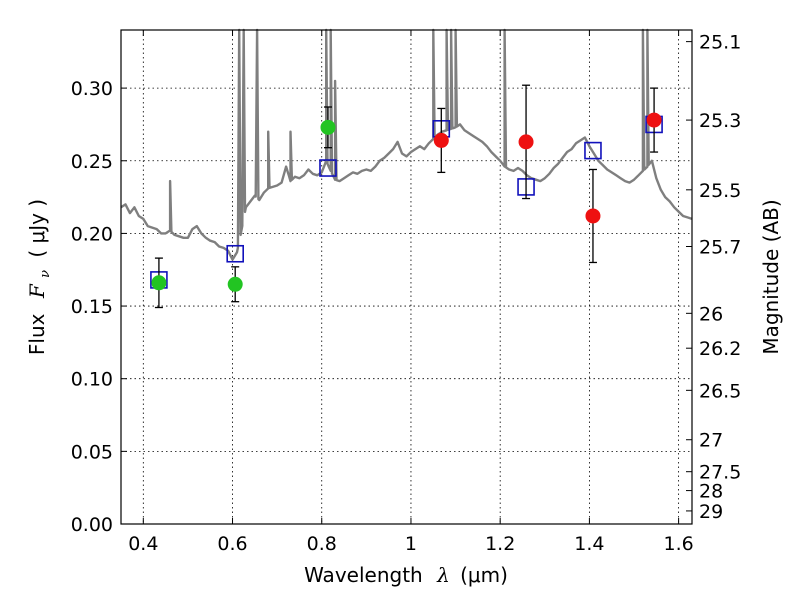 Image resolution: width=800 pixels, height=600 pixels. What do you see at coordinates (720, 191) in the screenshot?
I see `mag-tick-label: 25.5` at bounding box center [720, 191].